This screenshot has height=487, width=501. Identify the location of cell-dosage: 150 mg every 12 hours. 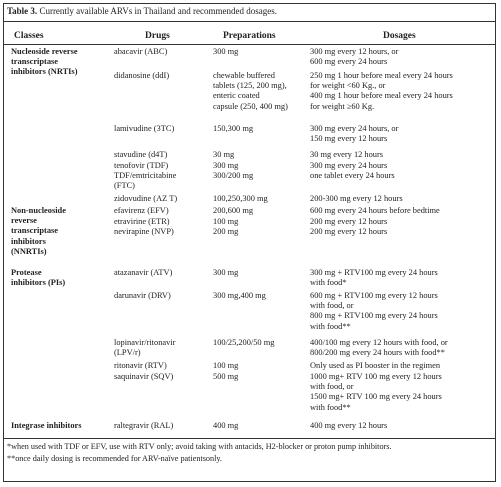
(349, 139).